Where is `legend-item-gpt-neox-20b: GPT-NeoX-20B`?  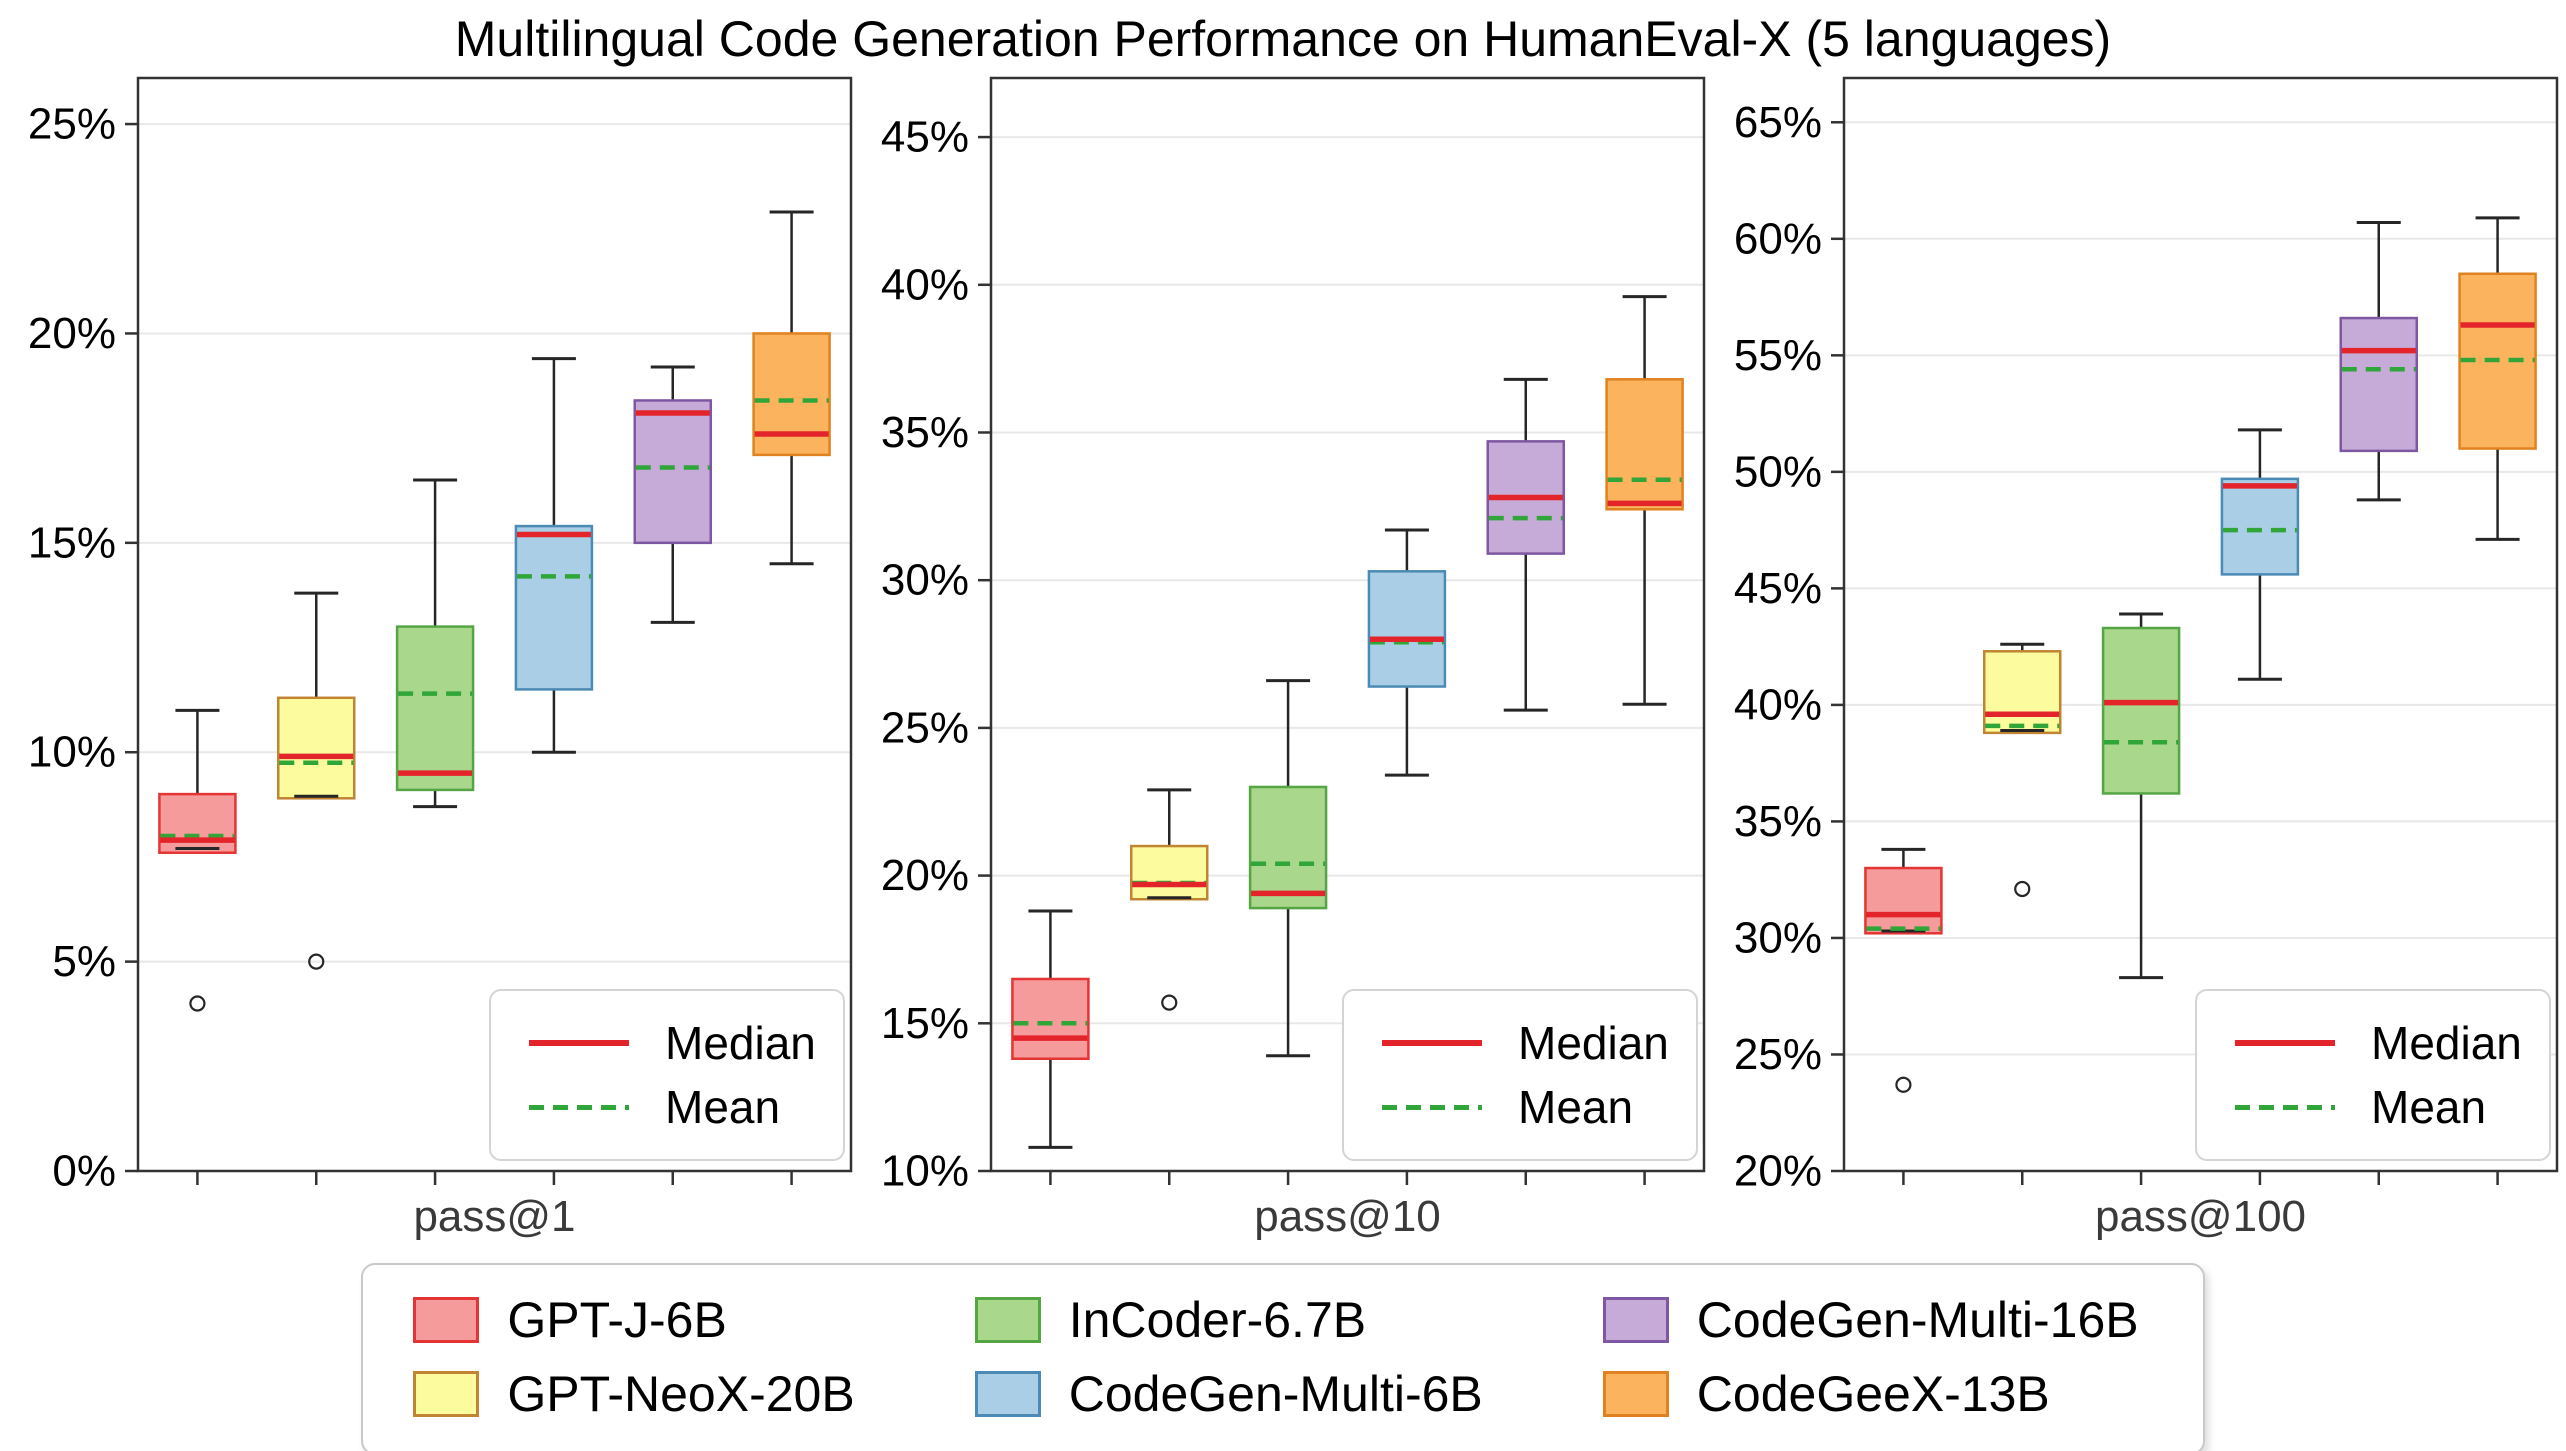
legend-item-gpt-neox-20b: GPT-NeoX-20B is located at coordinates (634, 1394).